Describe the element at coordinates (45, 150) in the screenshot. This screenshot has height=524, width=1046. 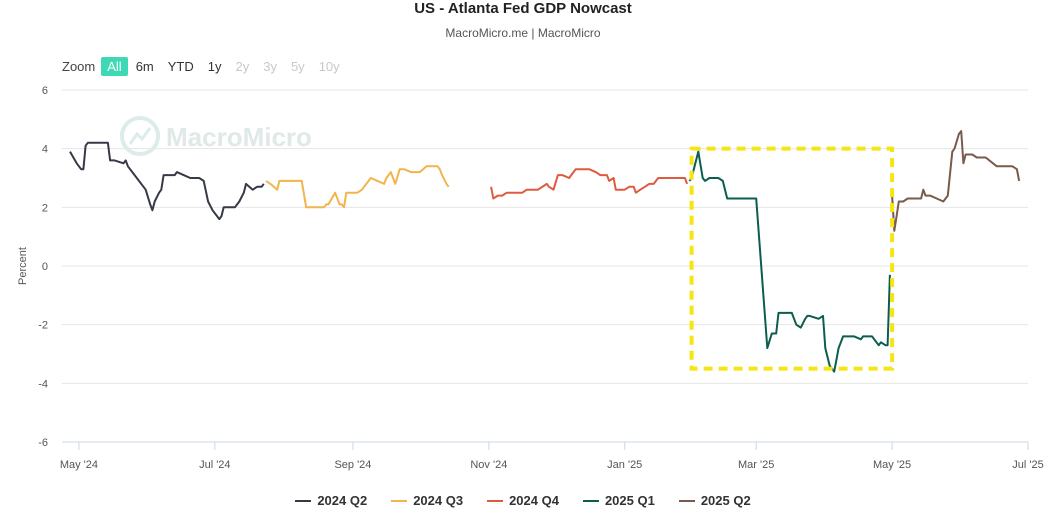
I see `y-tick-label: 4` at that location.